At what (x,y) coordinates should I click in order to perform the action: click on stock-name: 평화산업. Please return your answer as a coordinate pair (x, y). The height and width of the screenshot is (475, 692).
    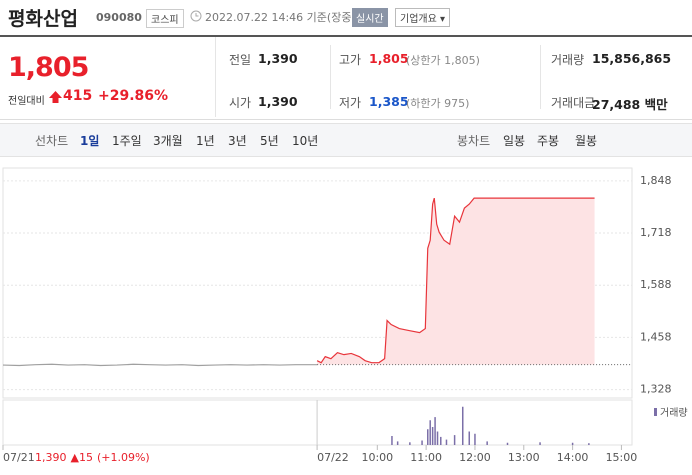
    Looking at the image, I should click on (43, 19).